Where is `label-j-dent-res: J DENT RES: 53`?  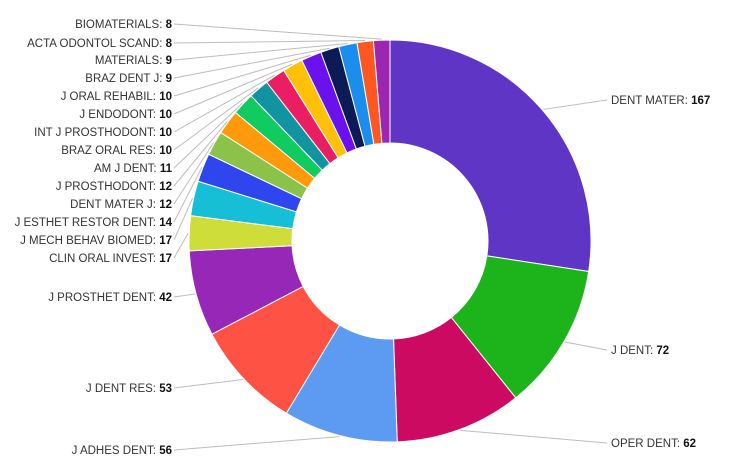
label-j-dent-res: J DENT RES: 53 is located at coordinates (129, 389).